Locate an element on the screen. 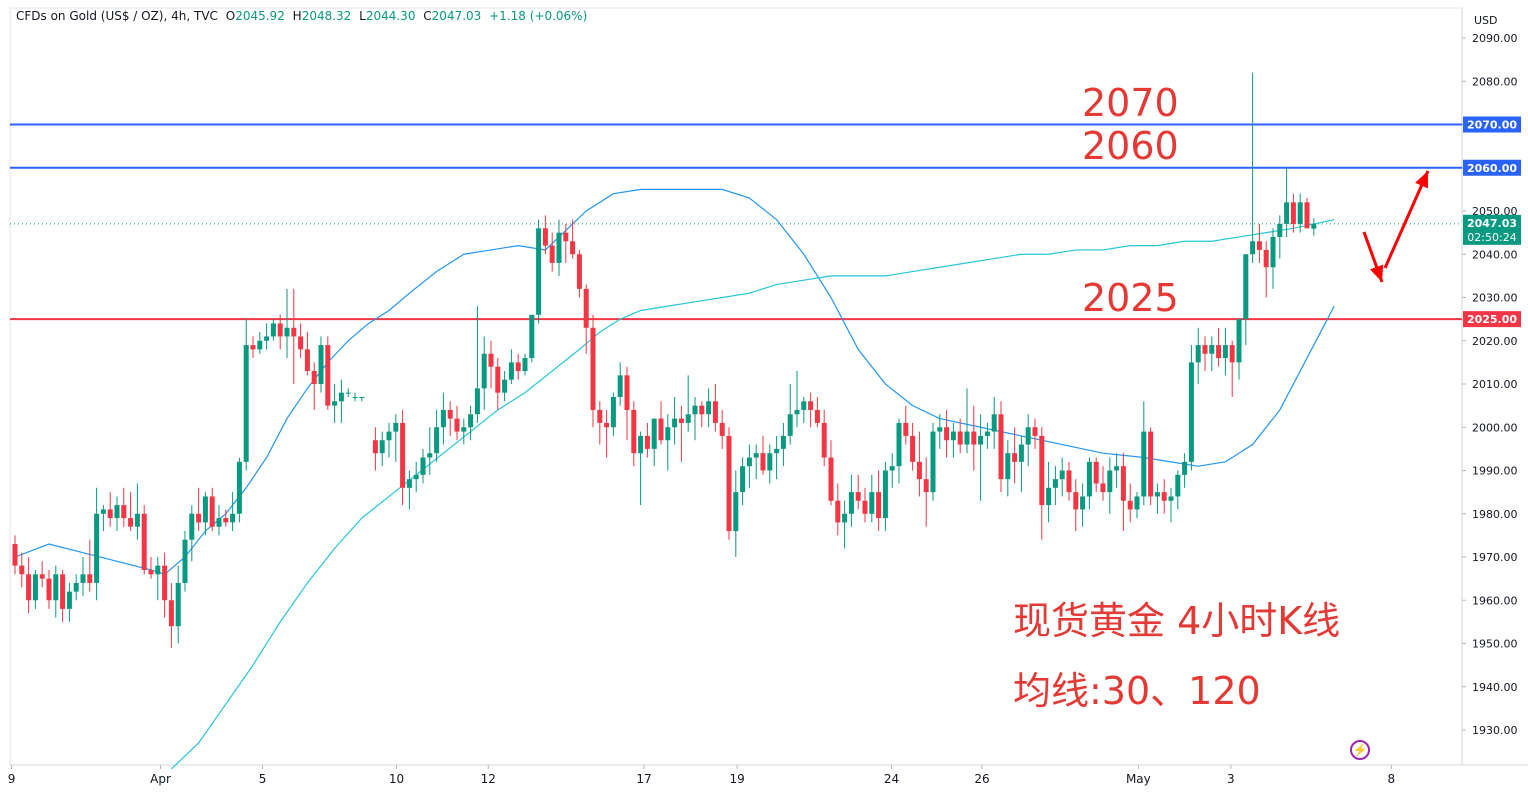  y-tick-label: 2000.00 is located at coordinates (1495, 427).